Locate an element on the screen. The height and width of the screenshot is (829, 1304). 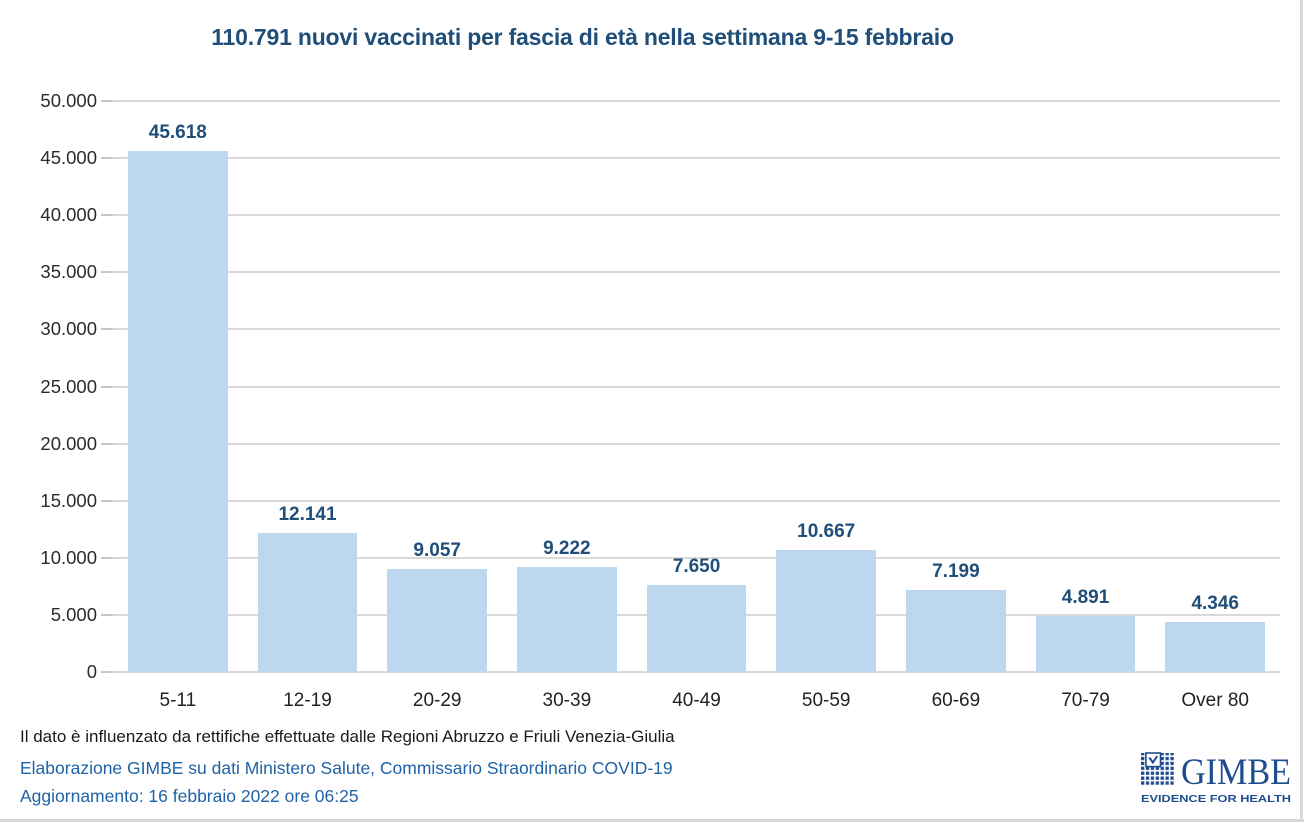
bar-column: 7.650 is located at coordinates (697, 386).